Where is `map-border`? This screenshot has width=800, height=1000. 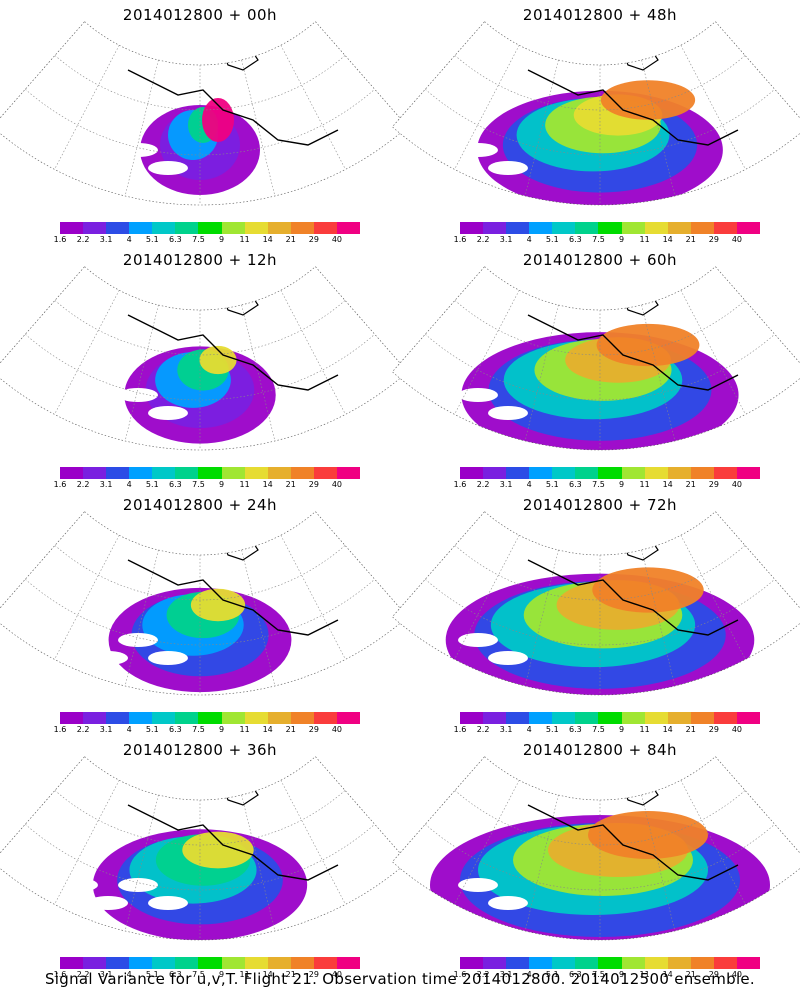 map-border is located at coordinates (204, 848).